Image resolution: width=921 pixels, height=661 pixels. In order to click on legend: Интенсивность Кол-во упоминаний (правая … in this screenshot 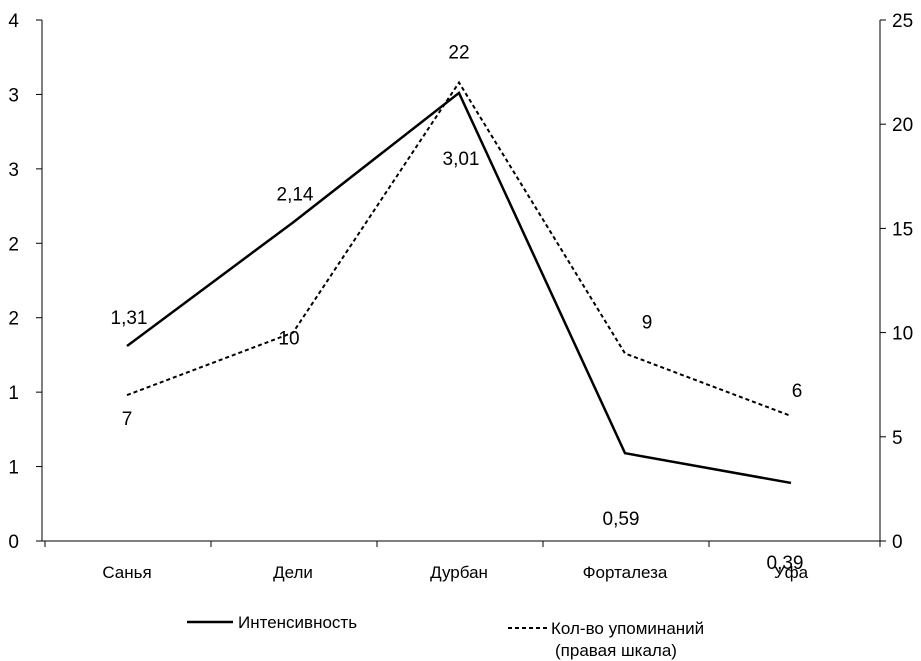, I will do `click(445, 636)`.